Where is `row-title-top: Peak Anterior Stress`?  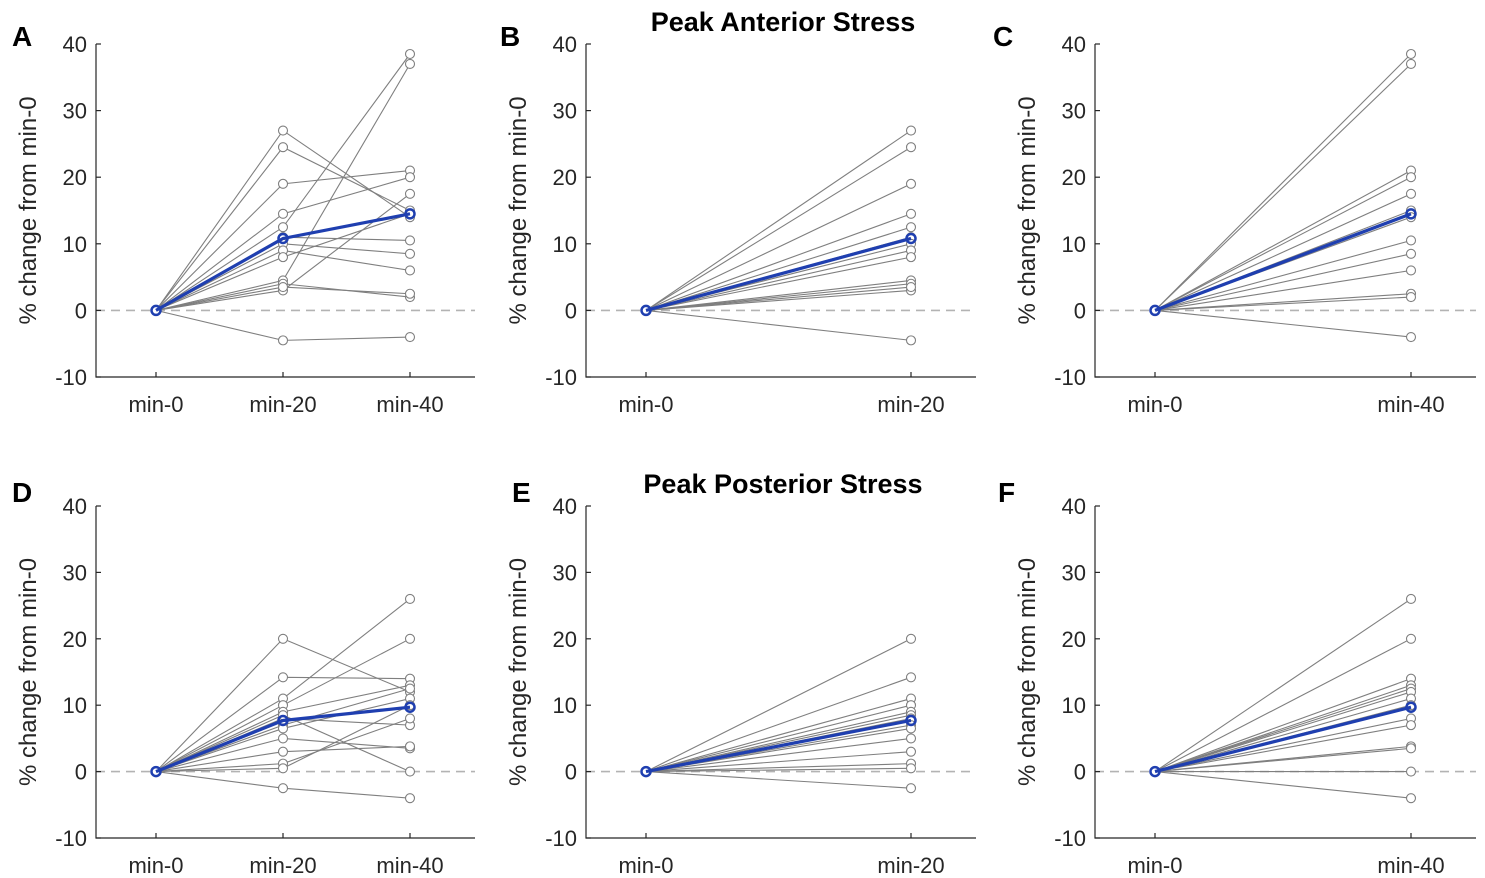 row-title-top: Peak Anterior Stress is located at coordinates (783, 22).